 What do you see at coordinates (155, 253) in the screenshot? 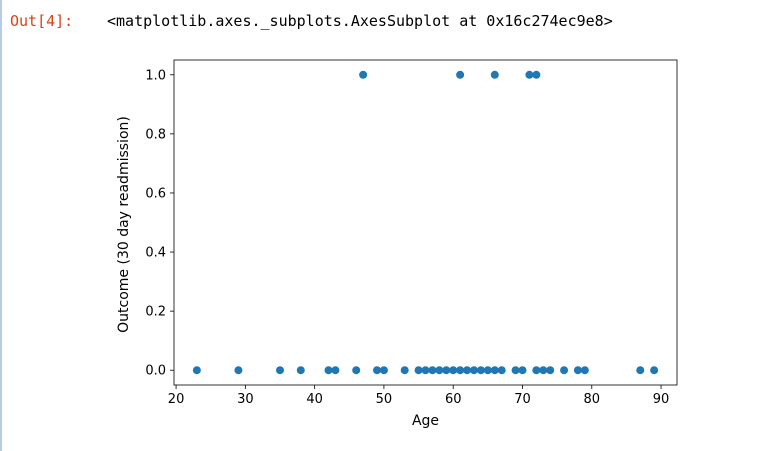
I see `y-tick-label: 0.4` at bounding box center [155, 253].